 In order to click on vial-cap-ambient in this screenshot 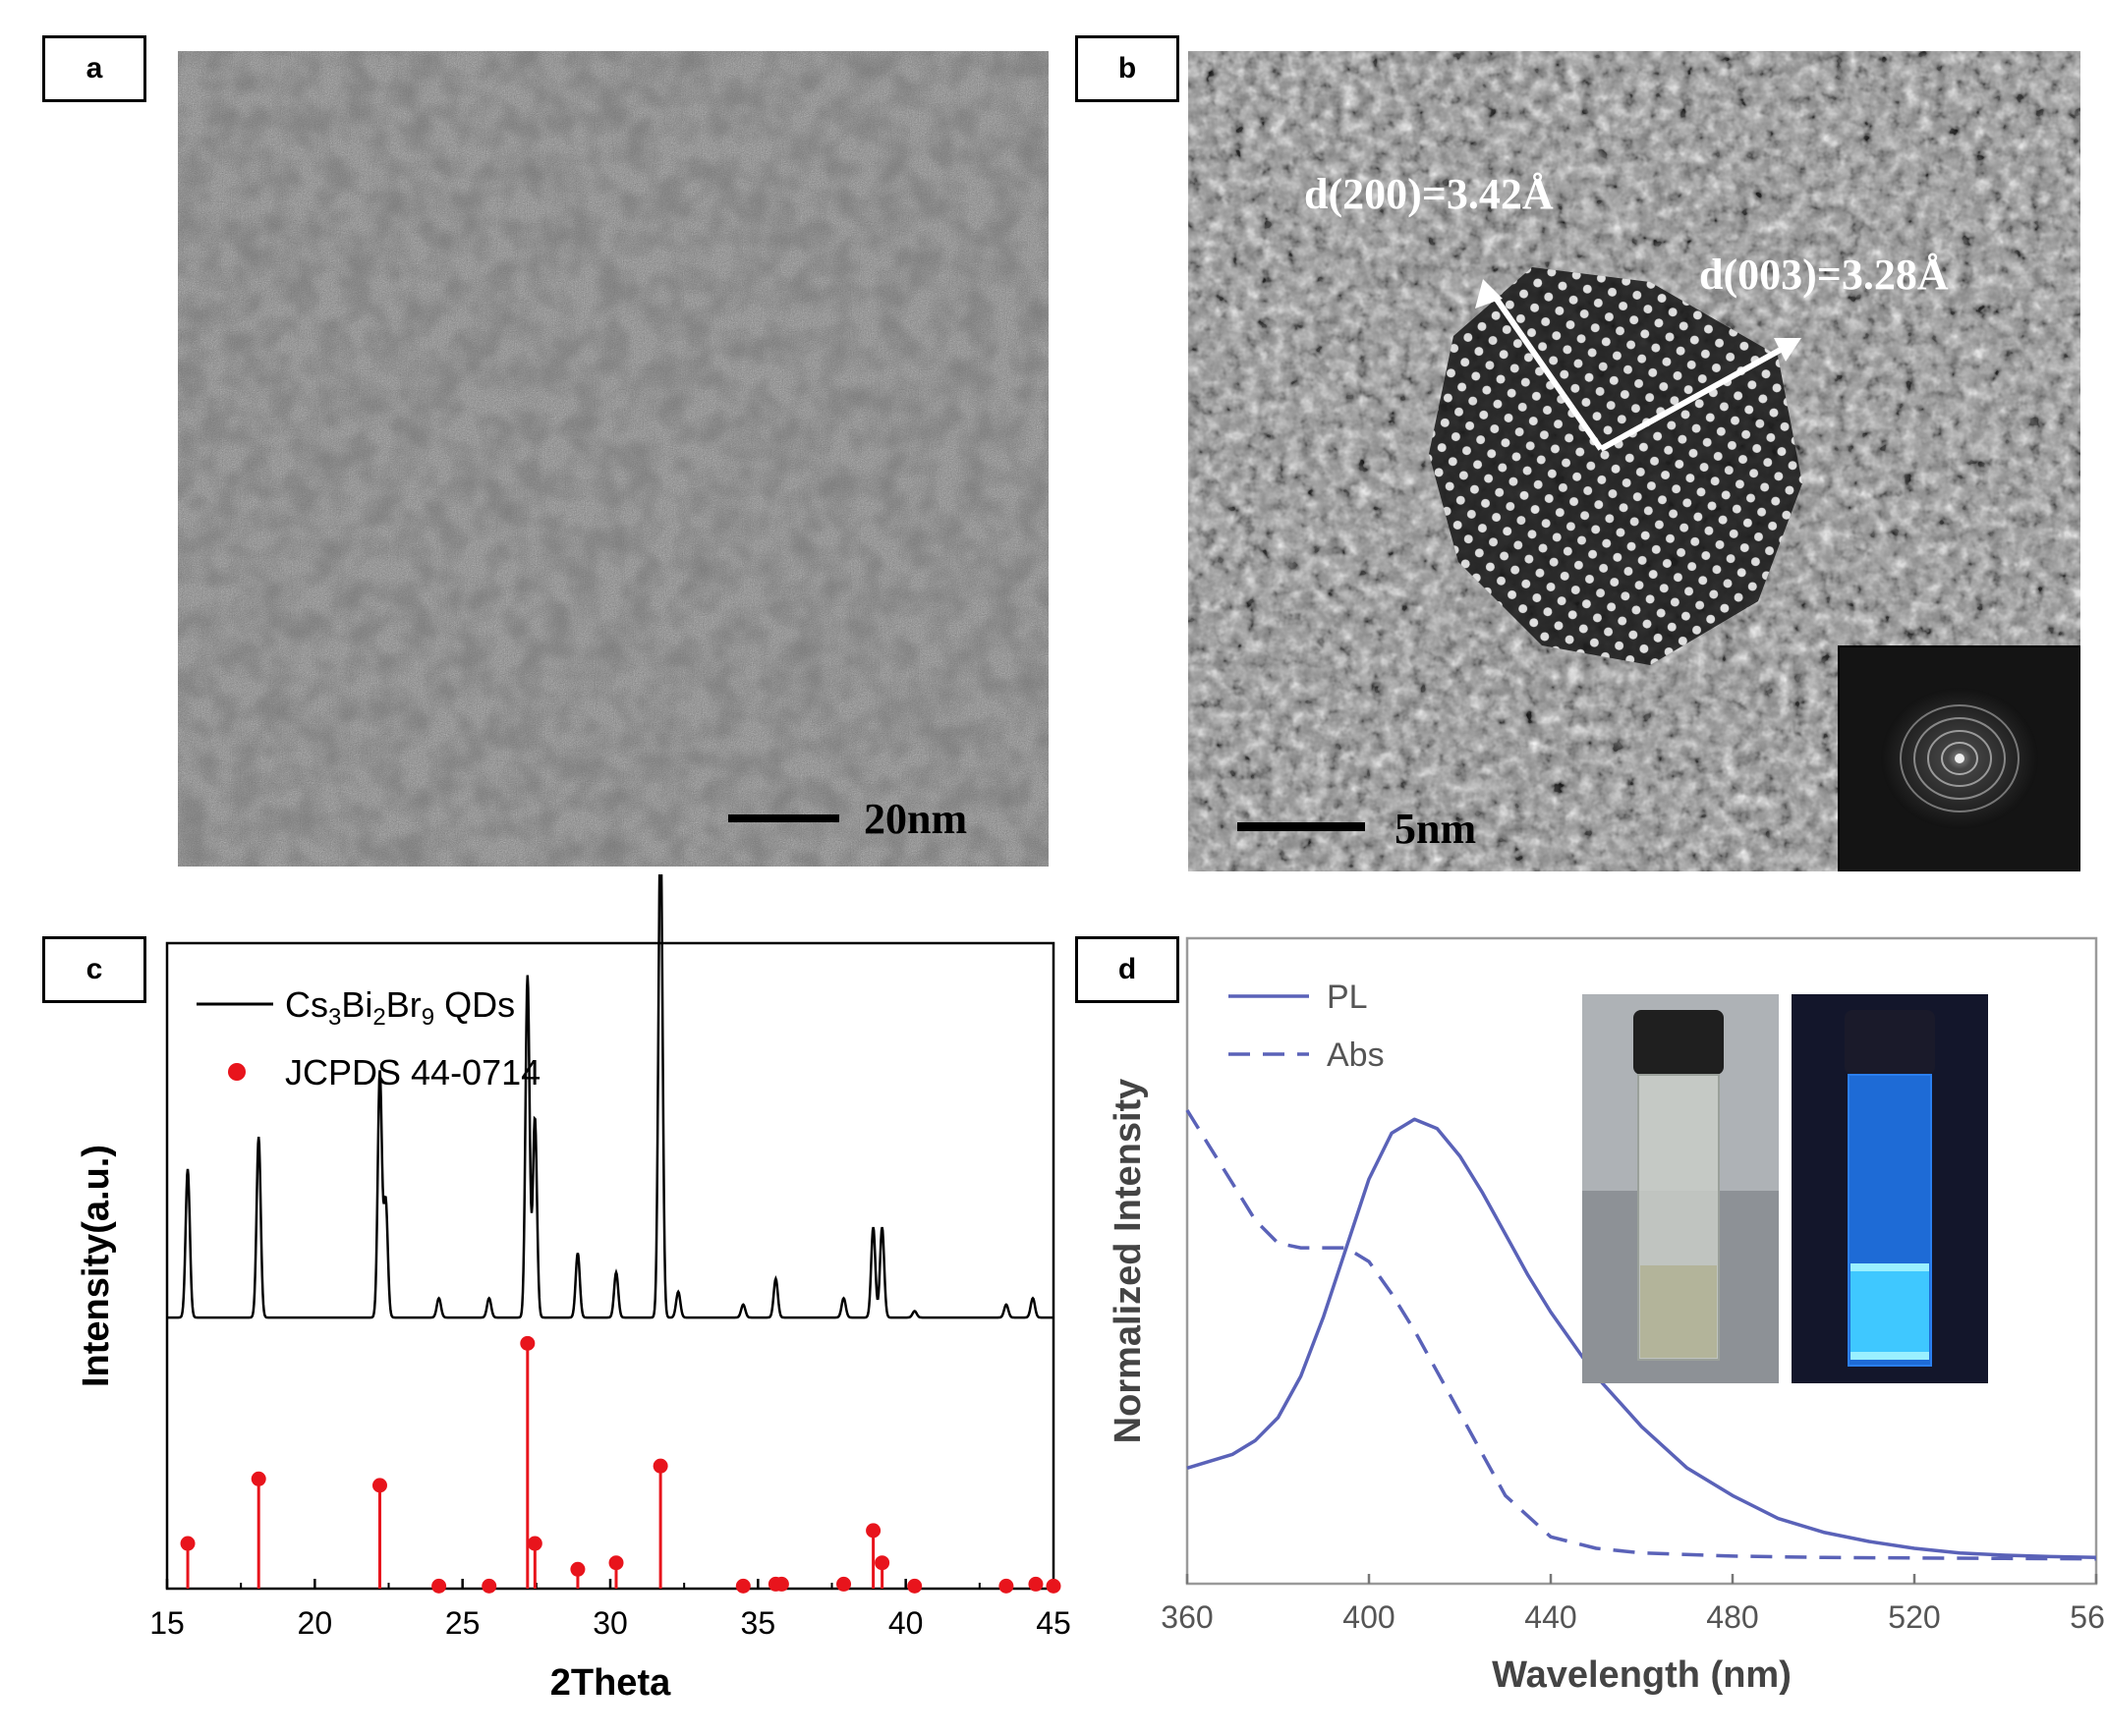, I will do `click(1679, 1042)`.